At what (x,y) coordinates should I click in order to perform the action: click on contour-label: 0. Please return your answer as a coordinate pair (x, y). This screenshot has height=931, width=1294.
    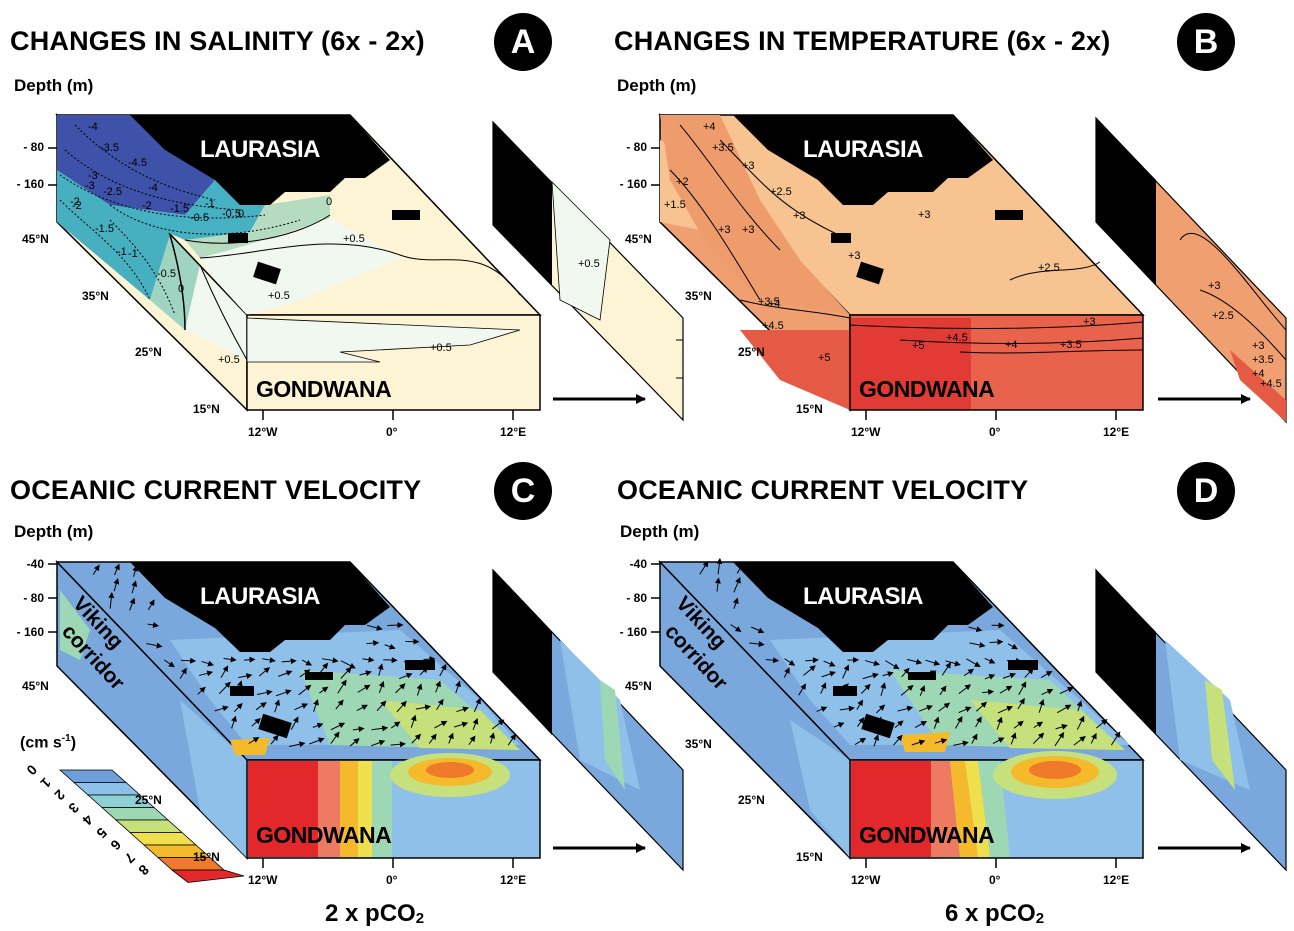
    Looking at the image, I should click on (181, 289).